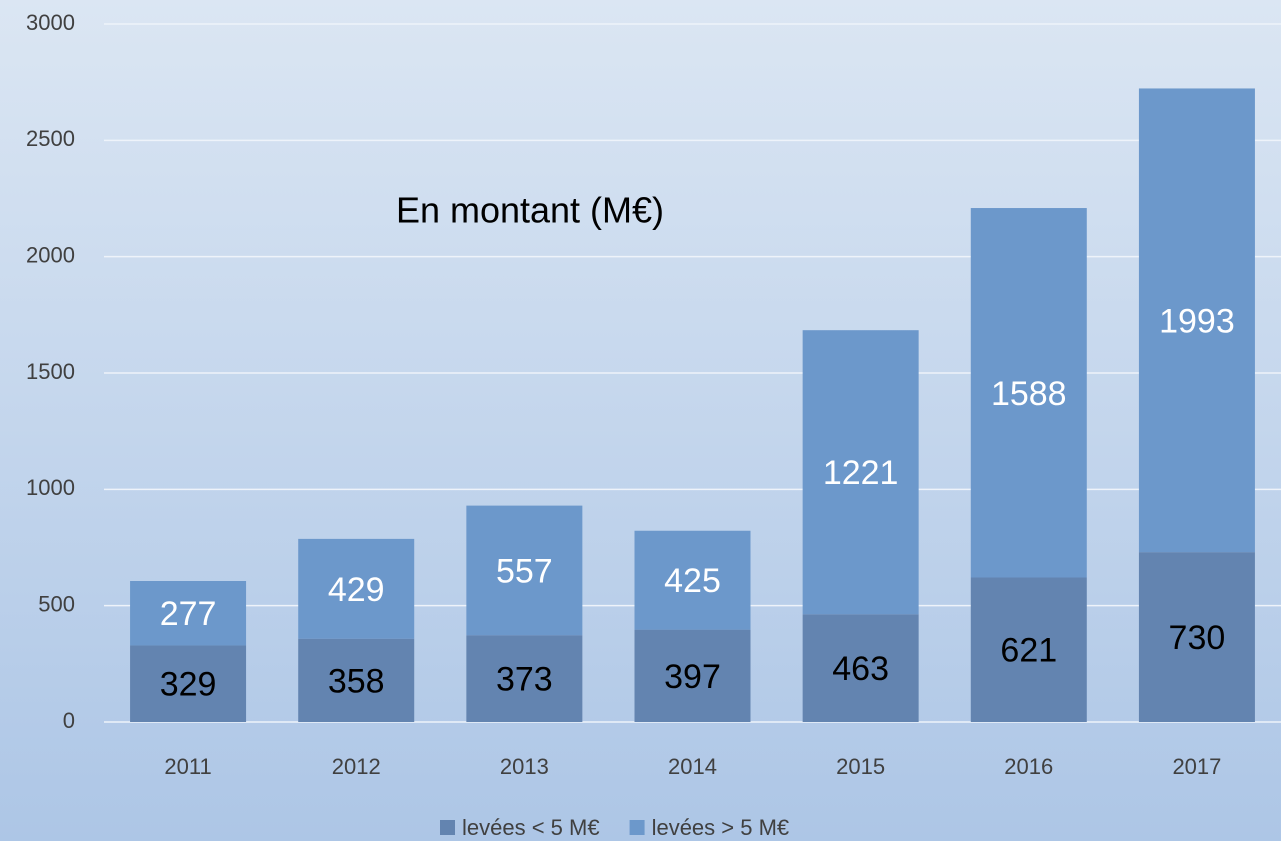  I want to click on x-tick-label: 2016, so click(1028, 766).